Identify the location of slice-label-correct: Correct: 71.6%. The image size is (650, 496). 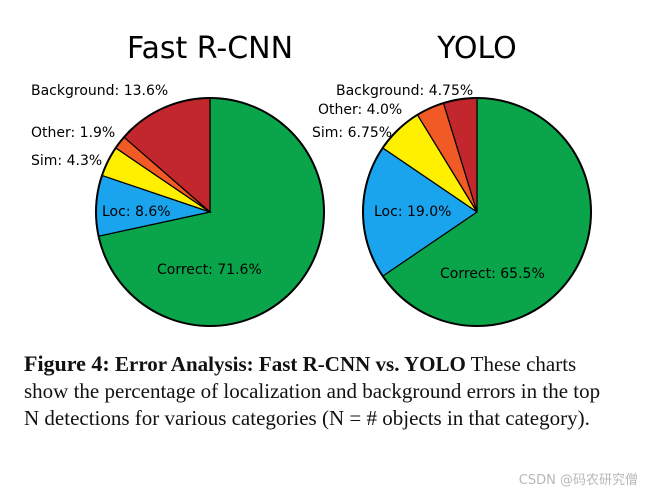
(209, 270).